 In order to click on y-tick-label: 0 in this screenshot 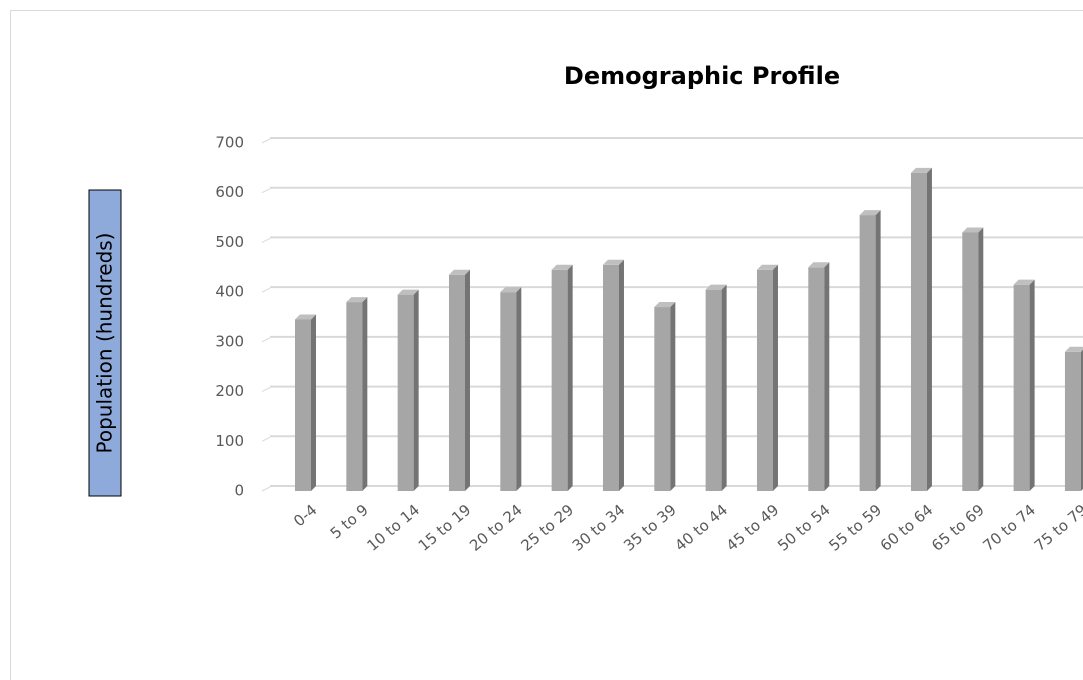, I will do `click(239, 491)`.